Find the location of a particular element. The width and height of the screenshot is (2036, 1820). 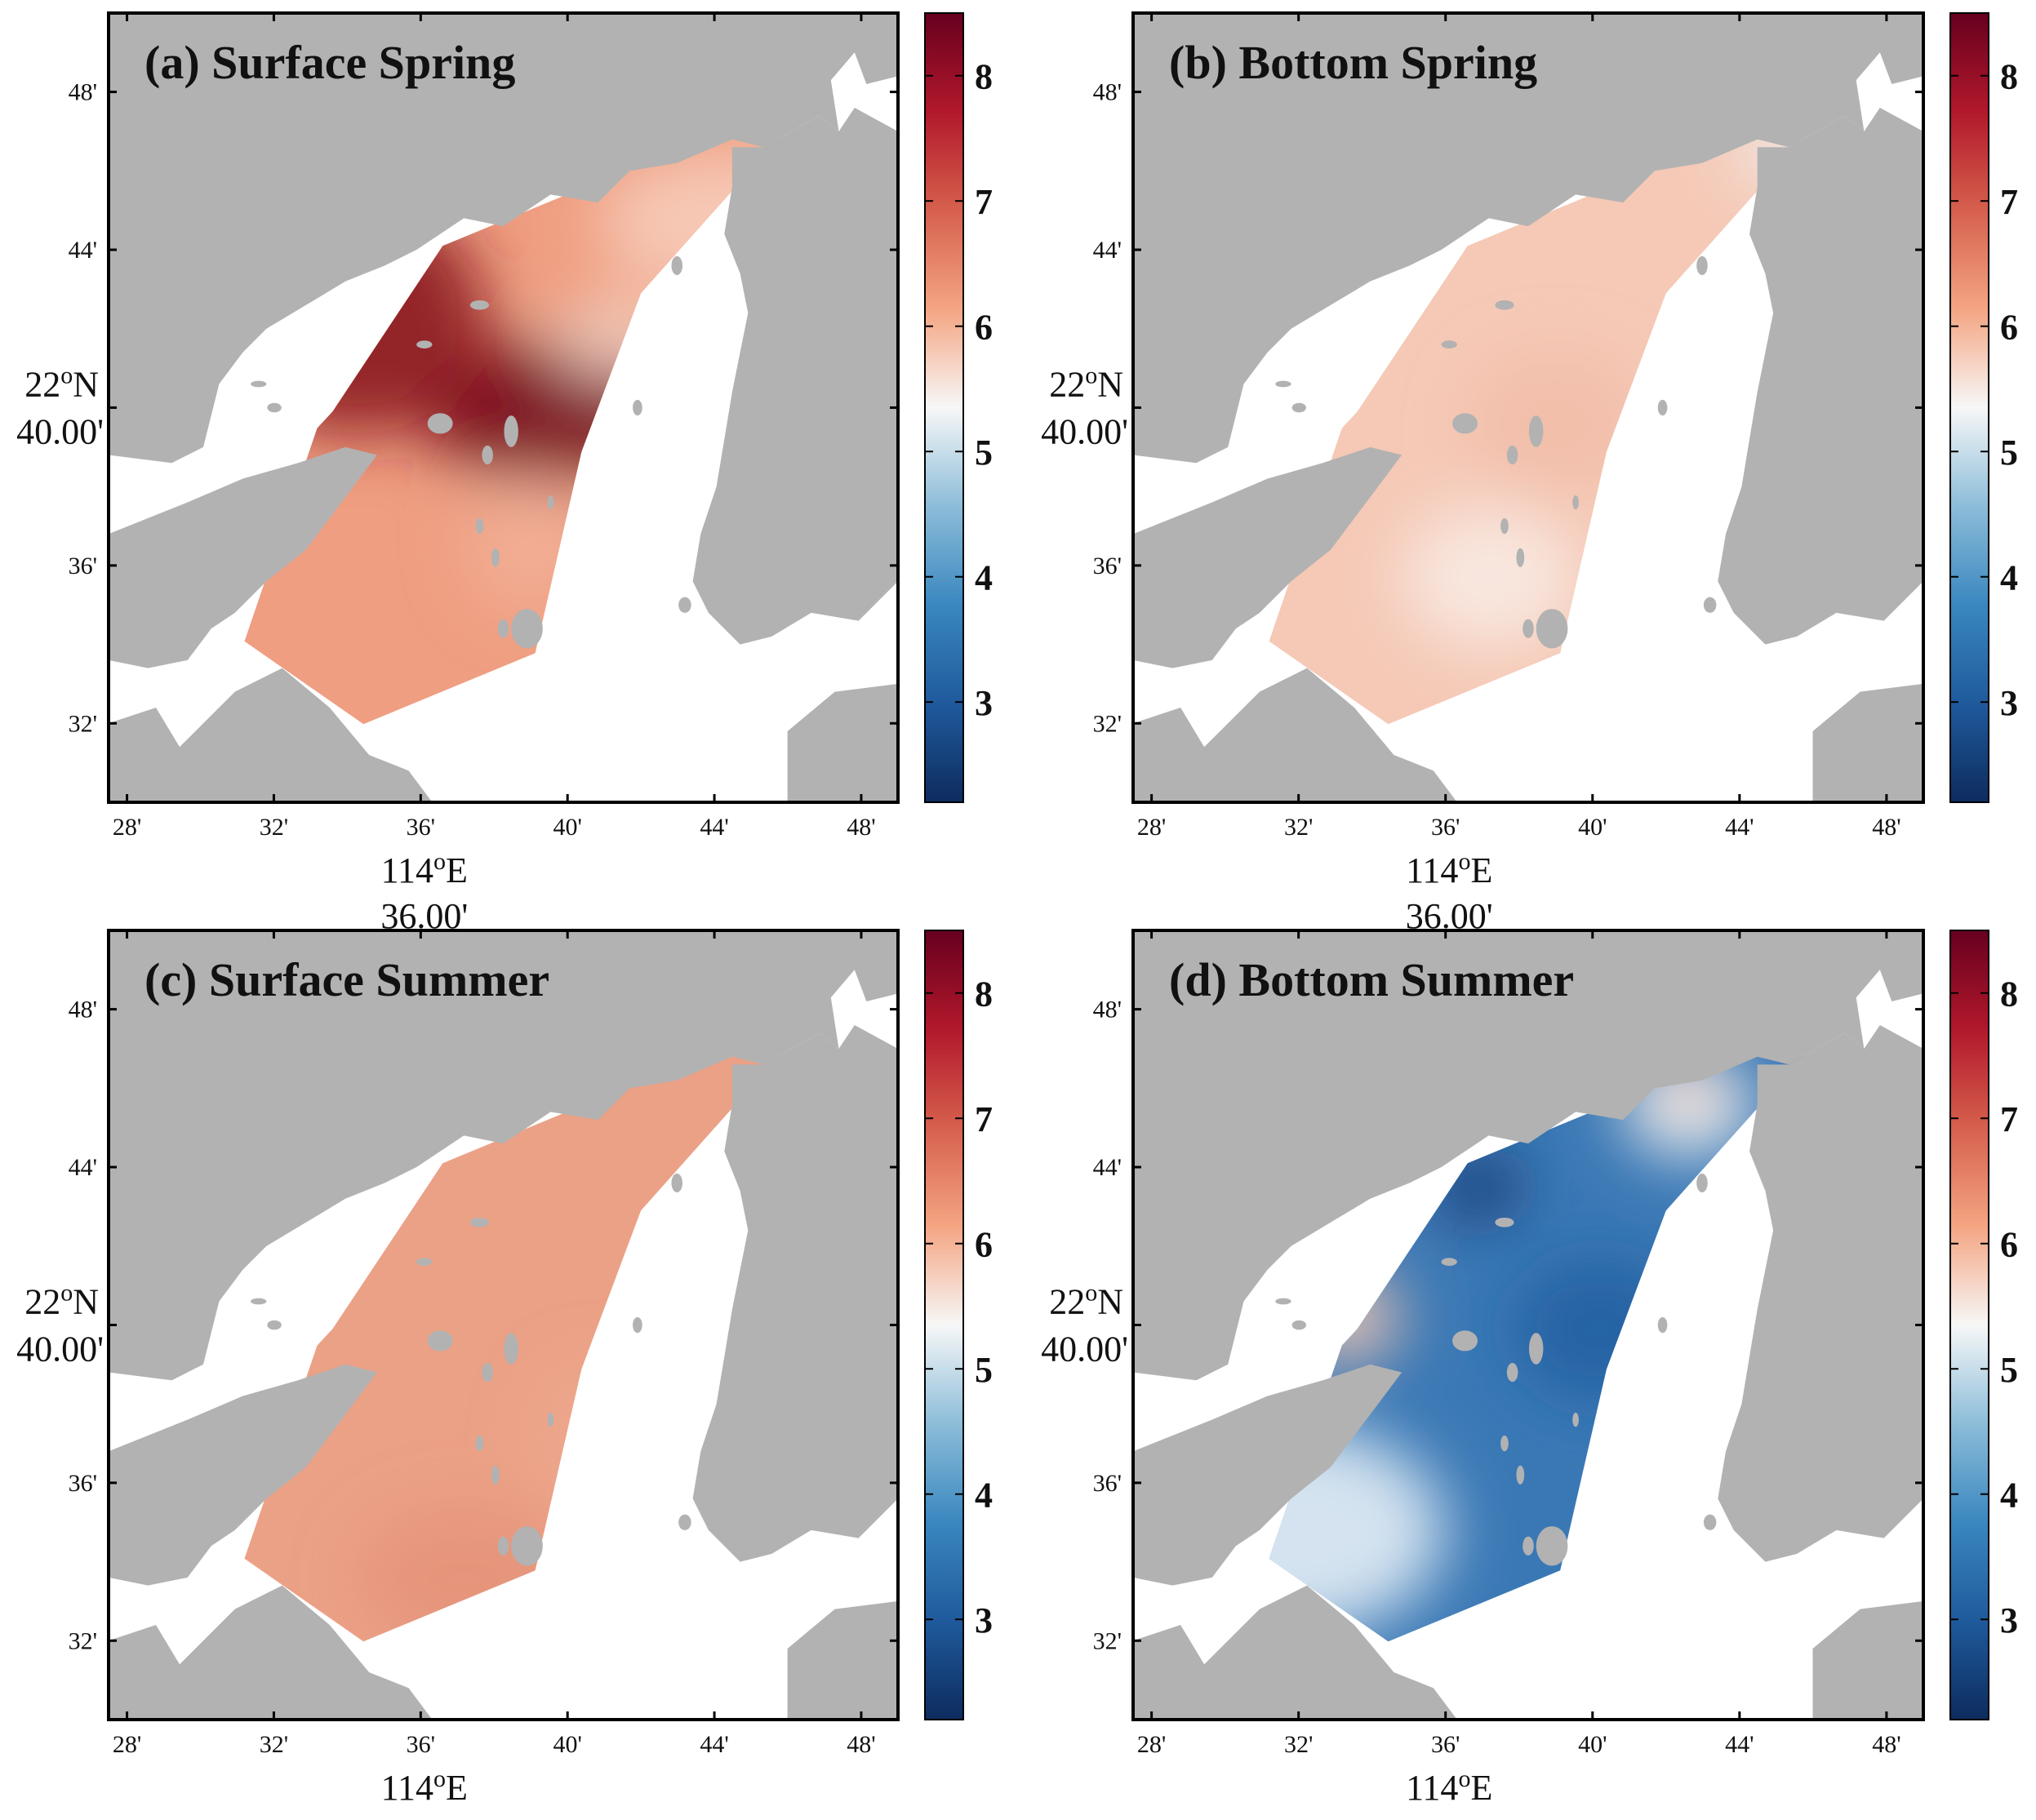

colorbar-d: 3 4 5 6 7 8 is located at coordinates (1983, 1325).